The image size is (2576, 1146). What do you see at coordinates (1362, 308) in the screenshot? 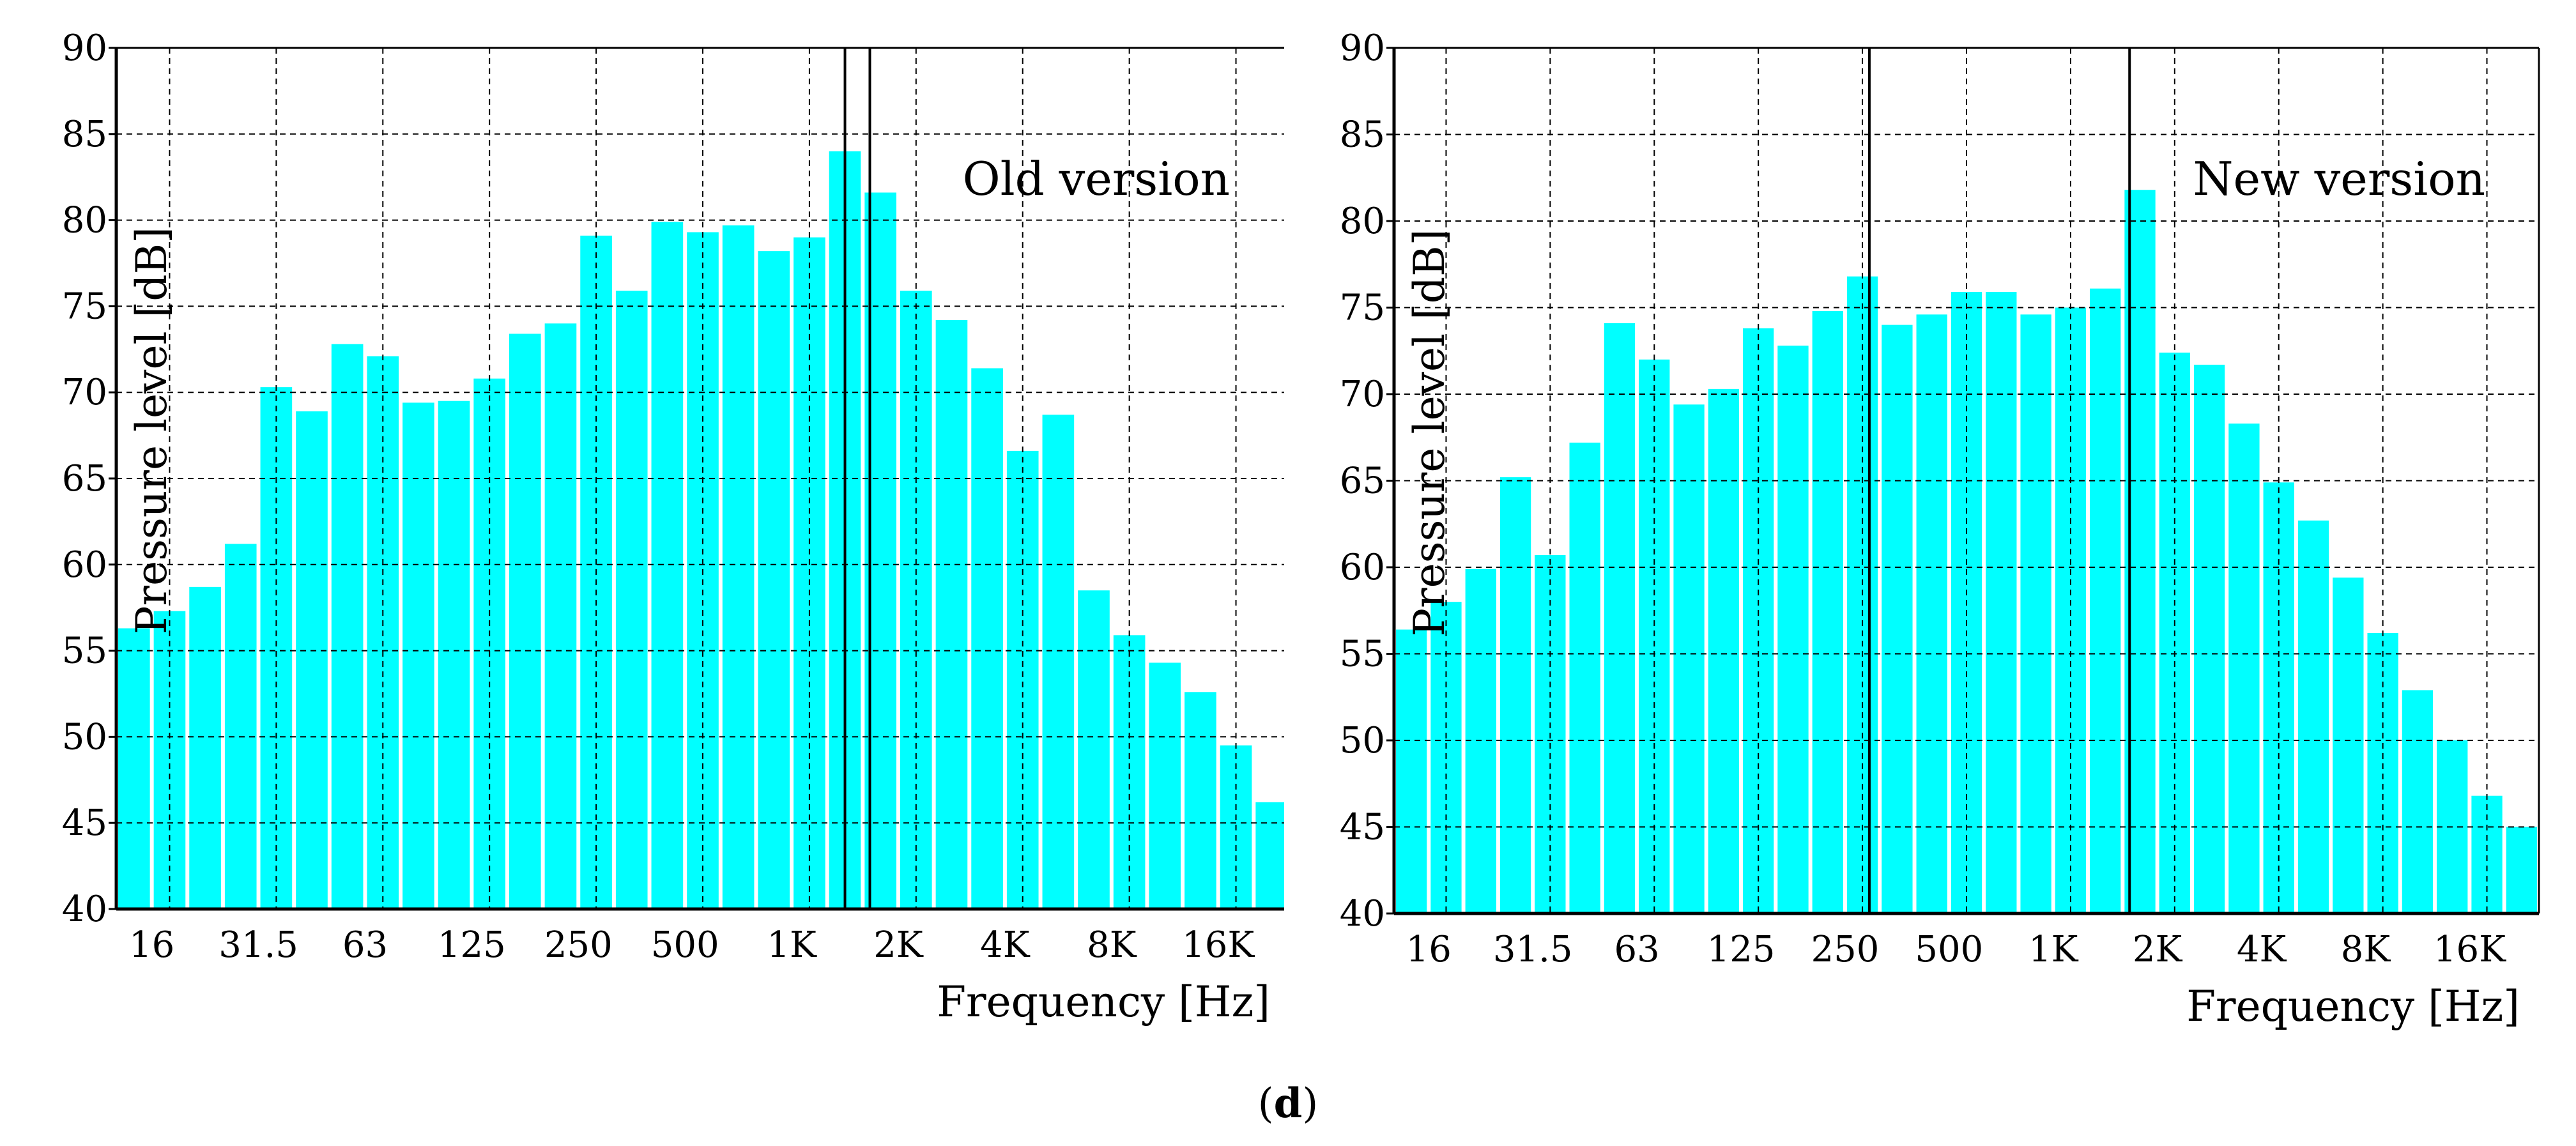
I see `y-tick-label: 75` at bounding box center [1362, 308].